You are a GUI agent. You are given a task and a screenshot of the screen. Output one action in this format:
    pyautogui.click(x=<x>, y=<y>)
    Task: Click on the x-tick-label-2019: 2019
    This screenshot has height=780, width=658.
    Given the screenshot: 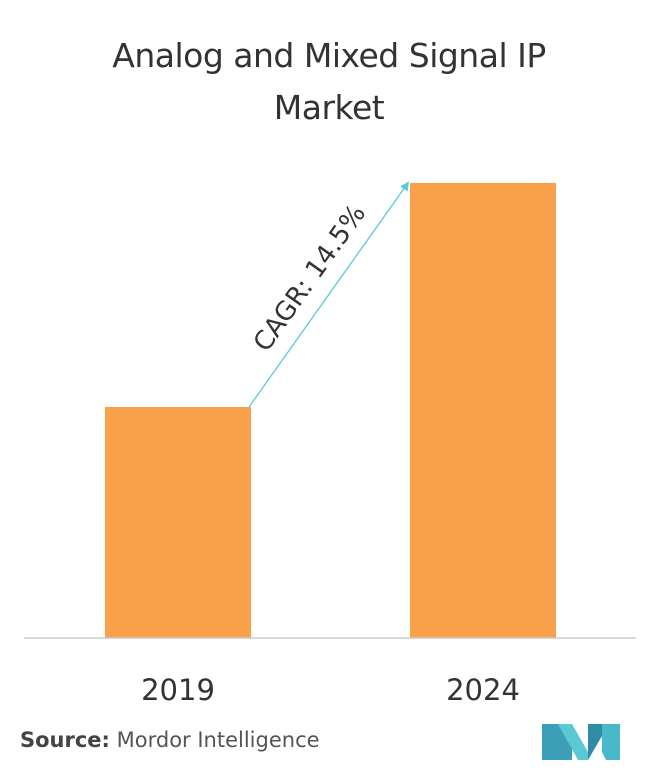 What is the action you would take?
    pyautogui.click(x=178, y=690)
    